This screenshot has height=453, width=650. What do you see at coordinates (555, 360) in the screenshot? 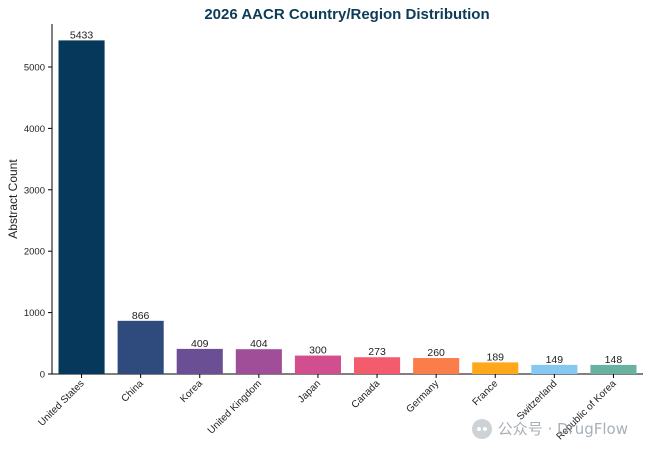
I see `bar-value-label: 149` at bounding box center [555, 360].